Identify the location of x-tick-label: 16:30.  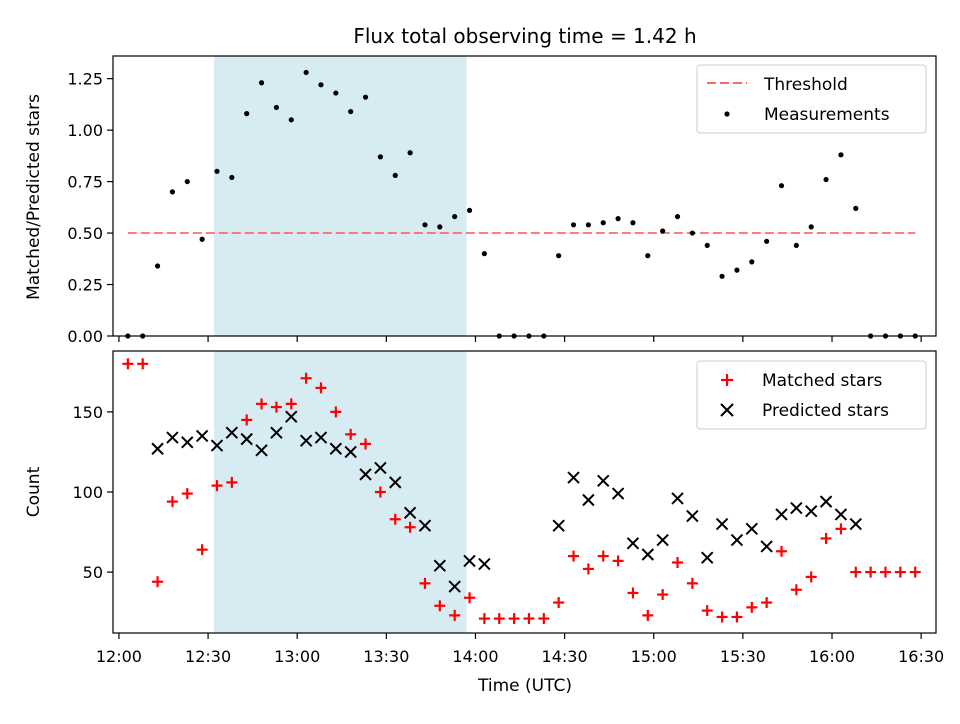
(921, 656).